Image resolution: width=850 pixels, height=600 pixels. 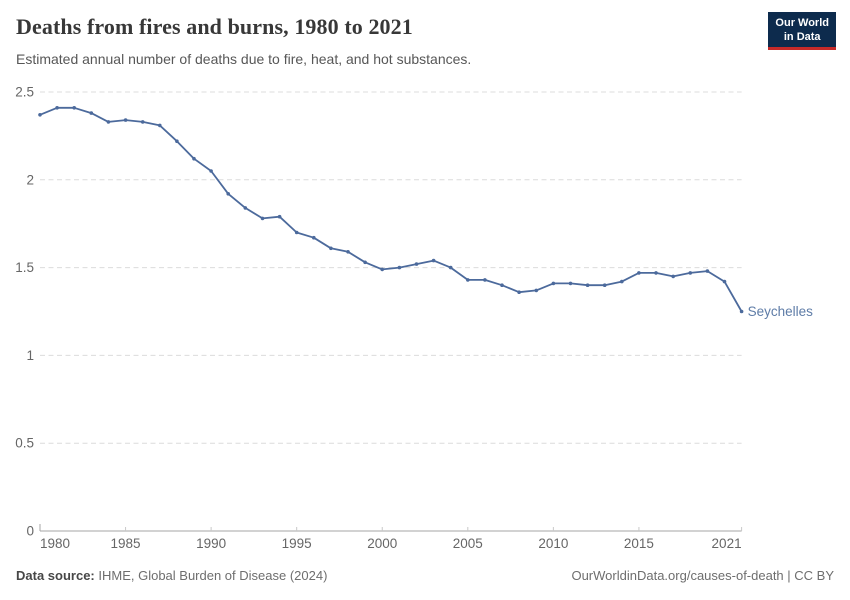 I want to click on x-axis-label: 2010, so click(x=553, y=543).